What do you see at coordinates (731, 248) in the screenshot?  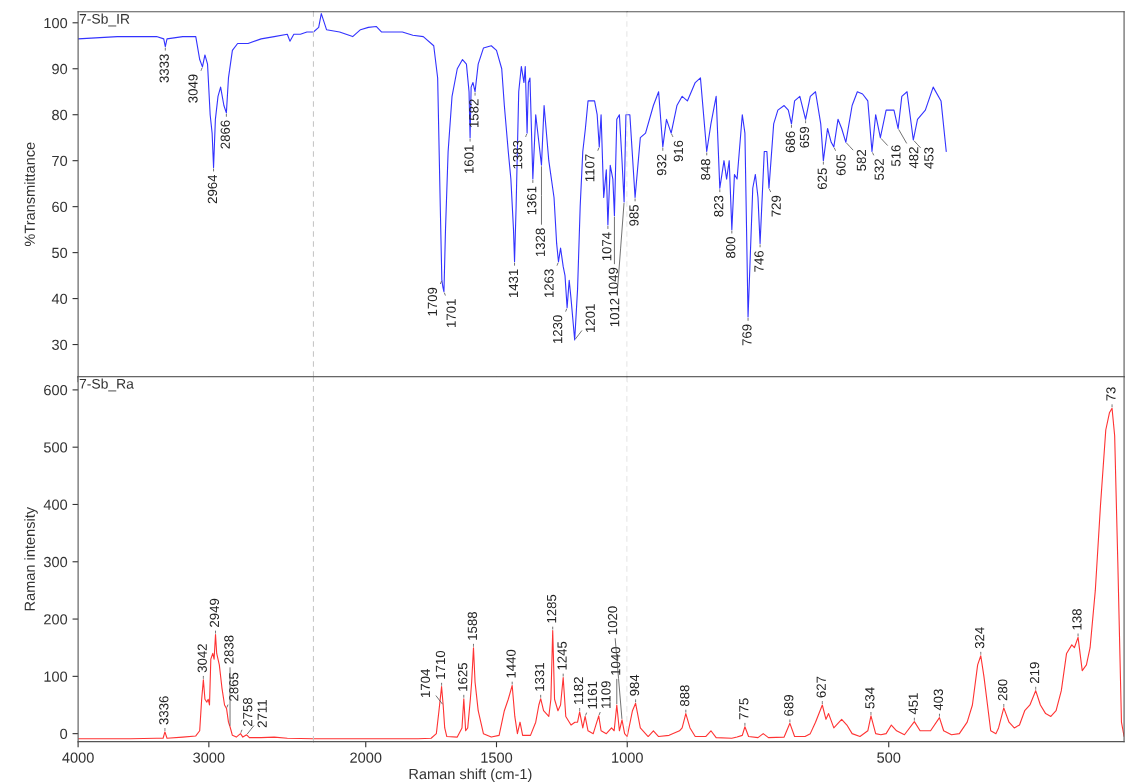 I see `annotation: 800` at bounding box center [731, 248].